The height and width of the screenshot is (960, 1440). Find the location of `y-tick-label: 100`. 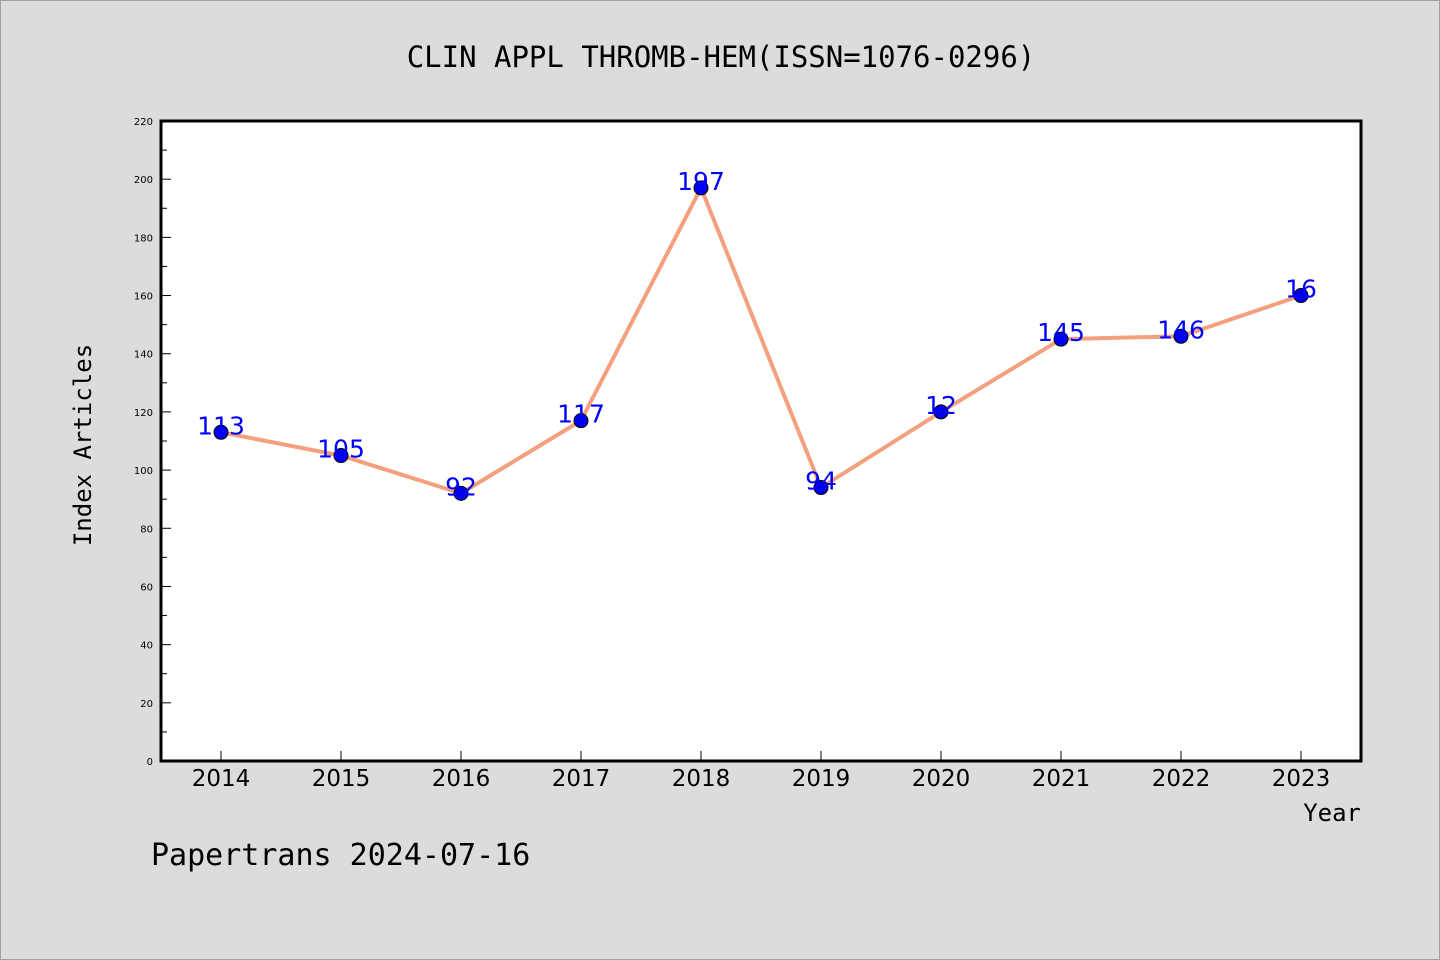

y-tick-label: 100 is located at coordinates (143, 471).